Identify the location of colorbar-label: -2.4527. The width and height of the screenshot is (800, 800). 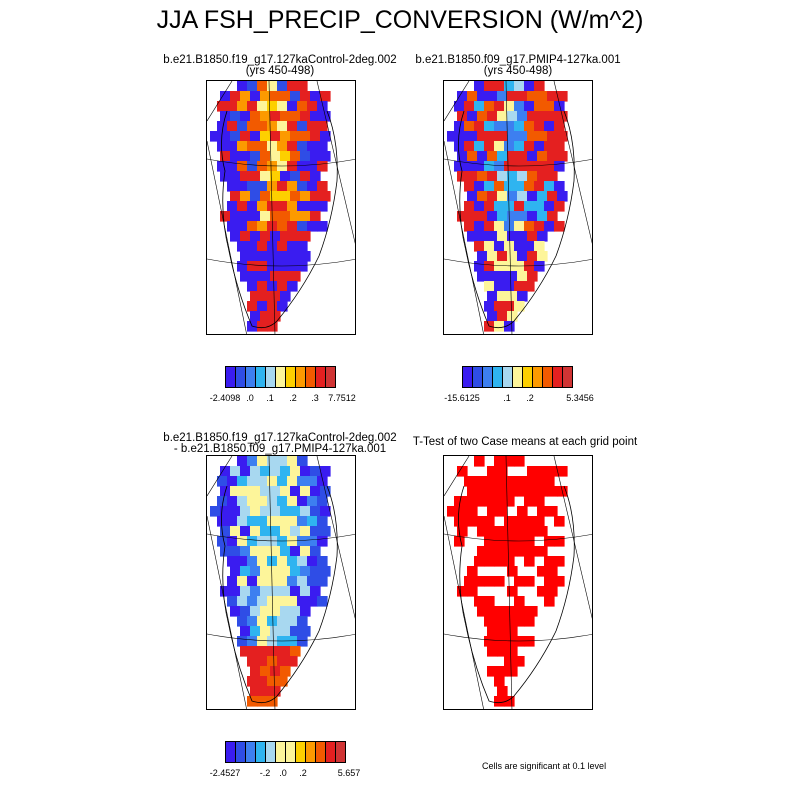
(225, 773).